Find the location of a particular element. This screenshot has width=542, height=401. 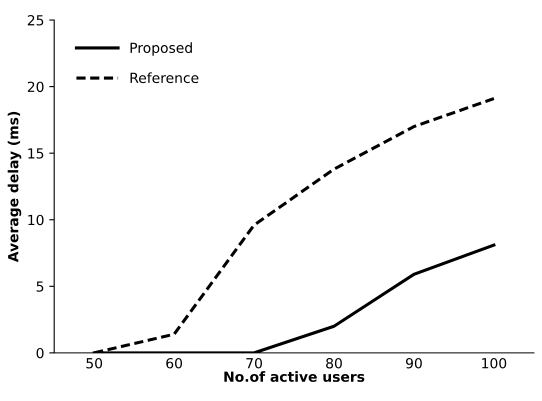

y-tick-label: 15 is located at coordinates (36, 153).